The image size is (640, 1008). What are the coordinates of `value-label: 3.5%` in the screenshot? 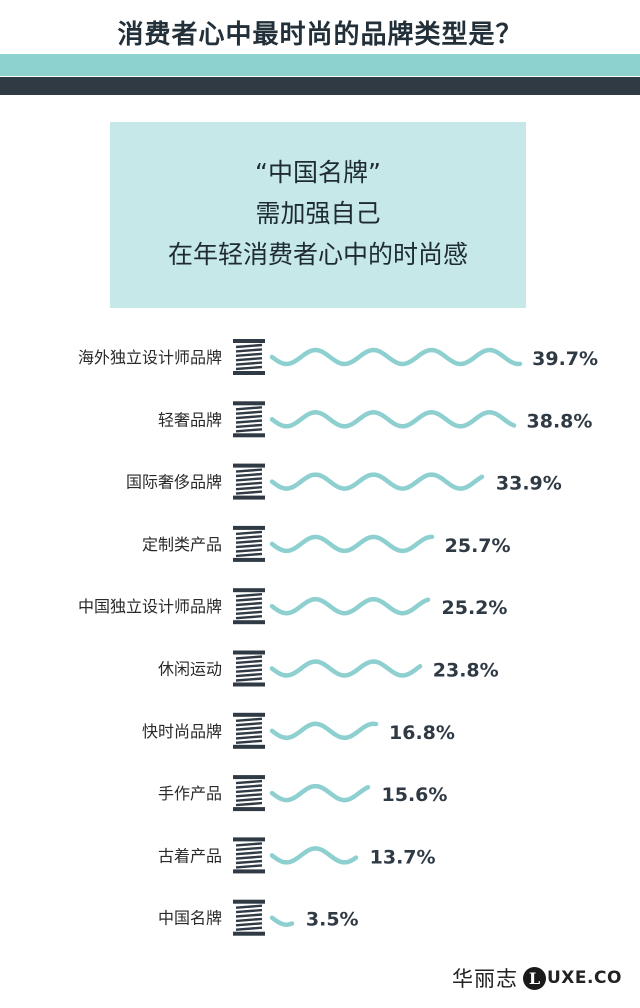 It's located at (332, 920).